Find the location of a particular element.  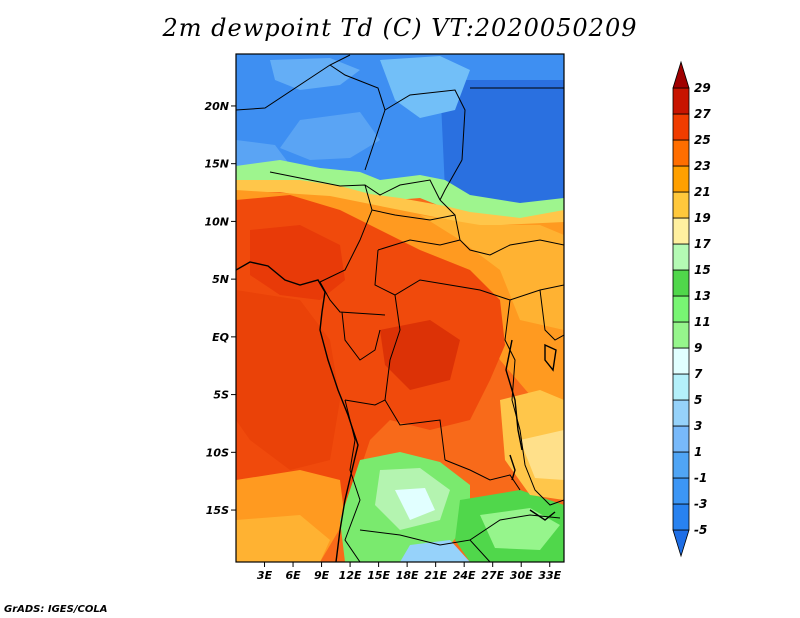

colorbar-level-label: 21 is located at coordinates (702, 192).